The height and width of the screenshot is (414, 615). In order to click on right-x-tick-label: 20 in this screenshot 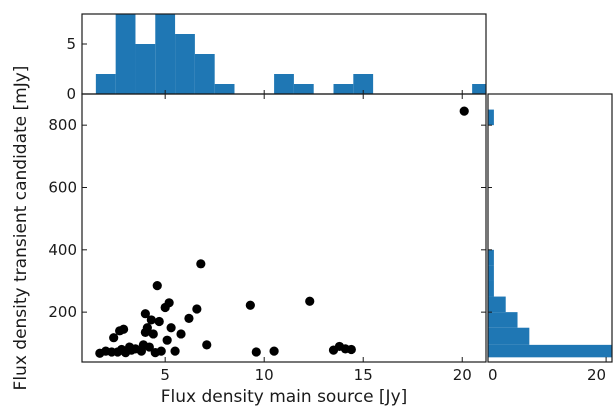, I will do `click(596, 375)`.